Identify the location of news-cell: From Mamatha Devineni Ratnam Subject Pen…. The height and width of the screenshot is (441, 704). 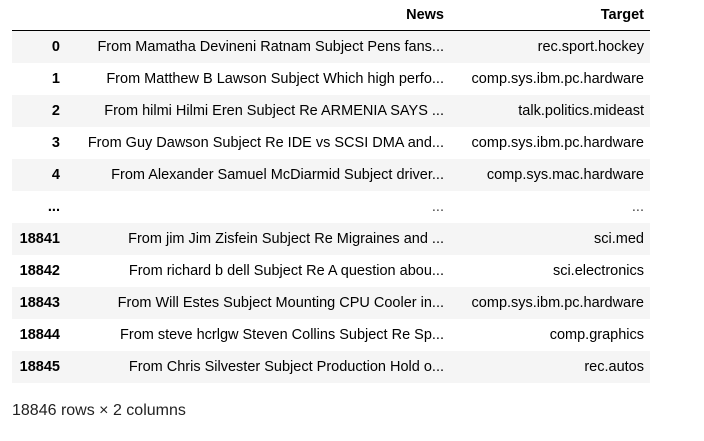
(270, 47).